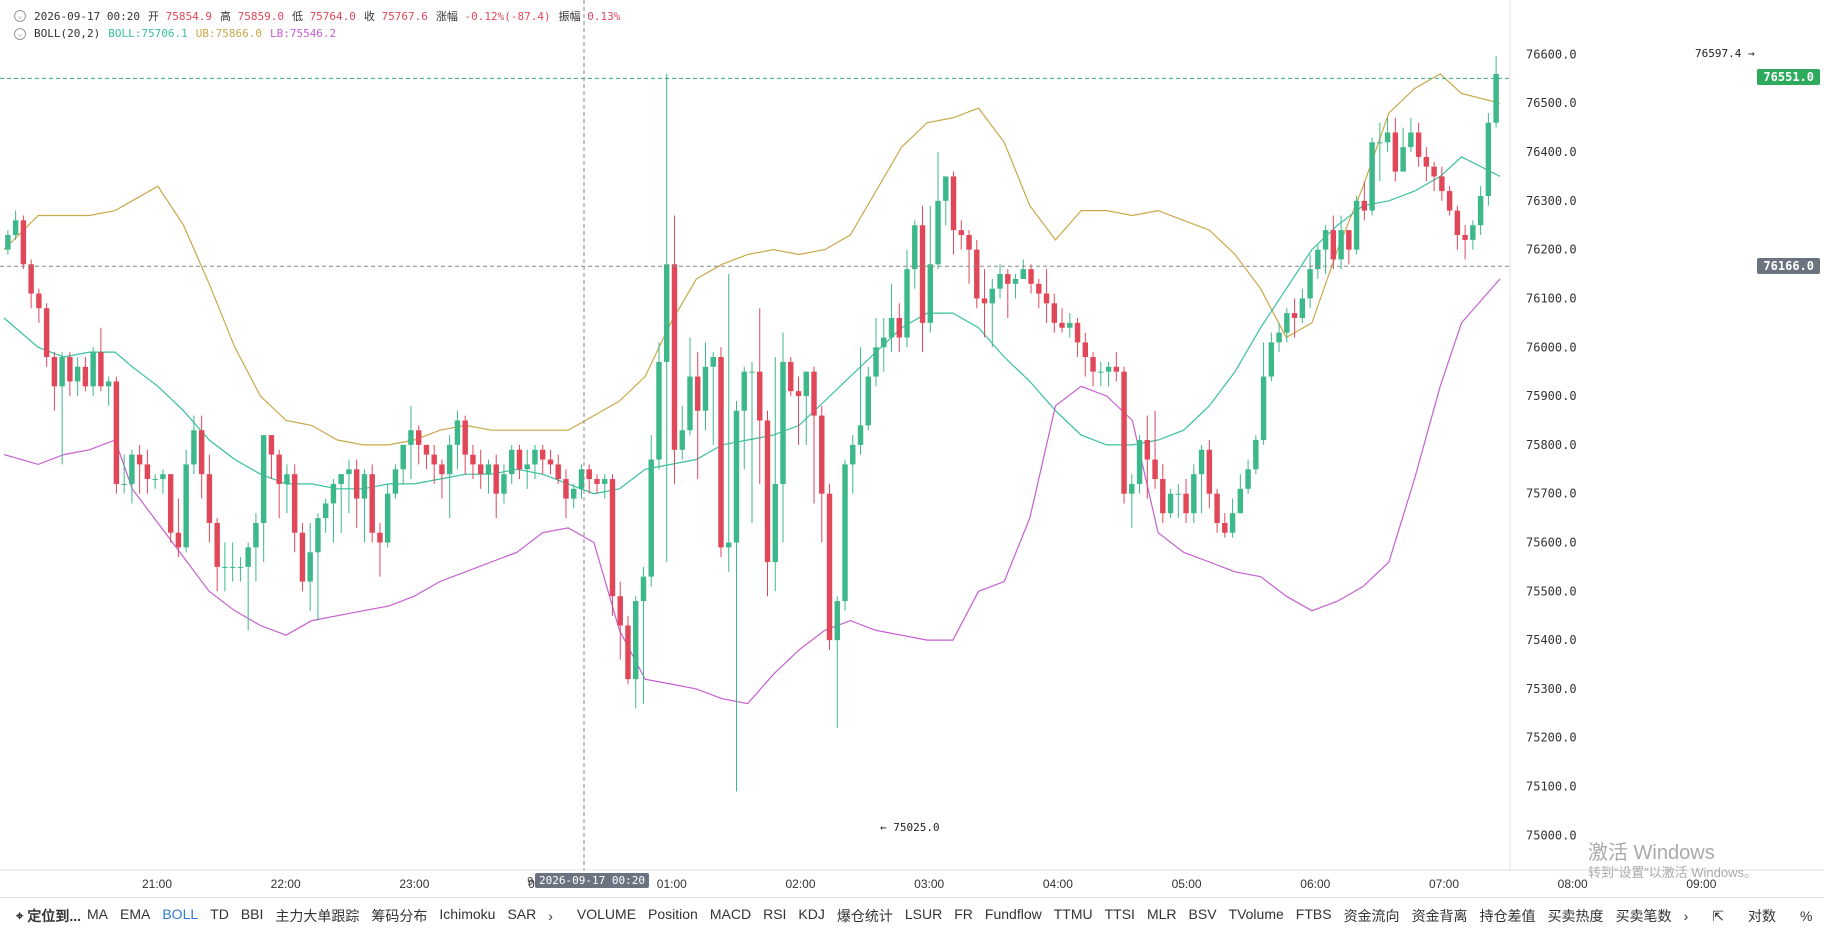 This screenshot has width=1824, height=934. What do you see at coordinates (811, 914) in the screenshot?
I see `sub-indicator-4: KDJ` at bounding box center [811, 914].